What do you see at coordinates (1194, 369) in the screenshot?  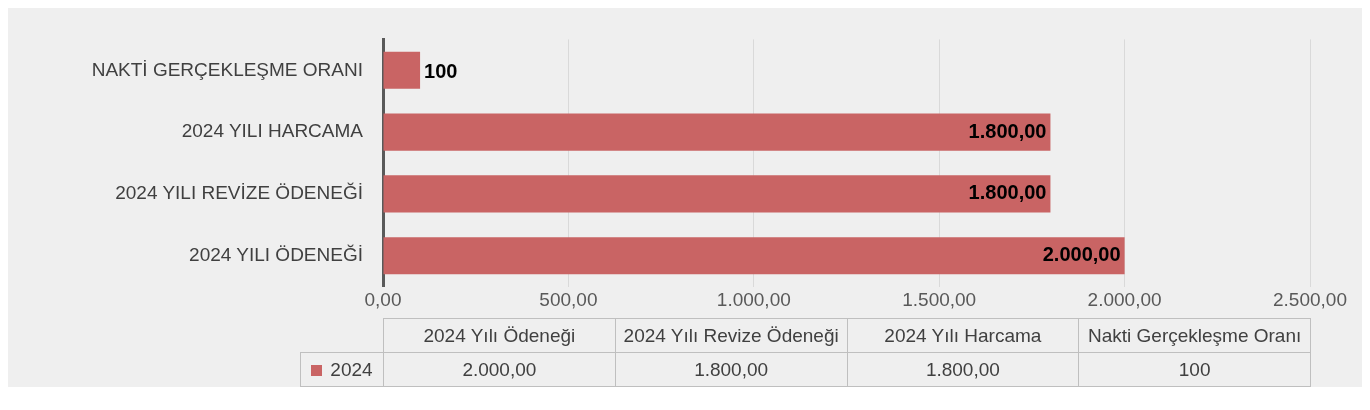 I see `text: 100` at bounding box center [1194, 369].